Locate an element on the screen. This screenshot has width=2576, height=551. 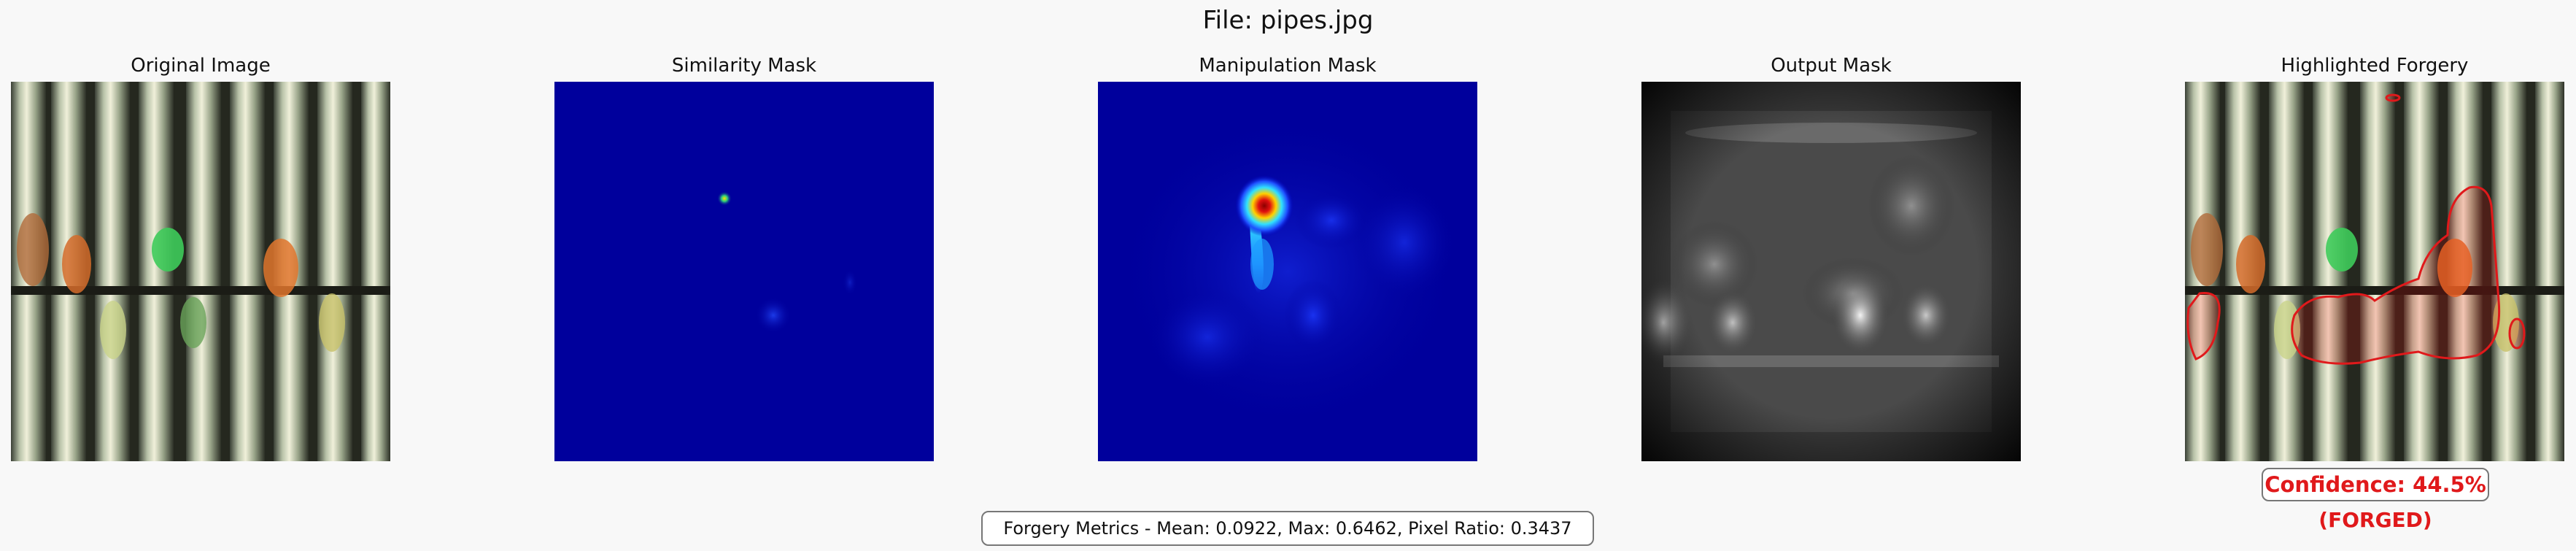
original-image is located at coordinates (200, 271).